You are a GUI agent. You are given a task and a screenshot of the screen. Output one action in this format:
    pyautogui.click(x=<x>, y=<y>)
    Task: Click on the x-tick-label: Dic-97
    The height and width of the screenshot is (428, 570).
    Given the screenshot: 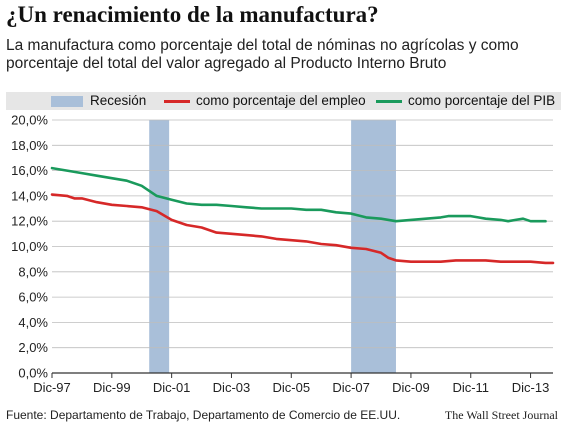 What is the action you would take?
    pyautogui.click(x=52, y=387)
    